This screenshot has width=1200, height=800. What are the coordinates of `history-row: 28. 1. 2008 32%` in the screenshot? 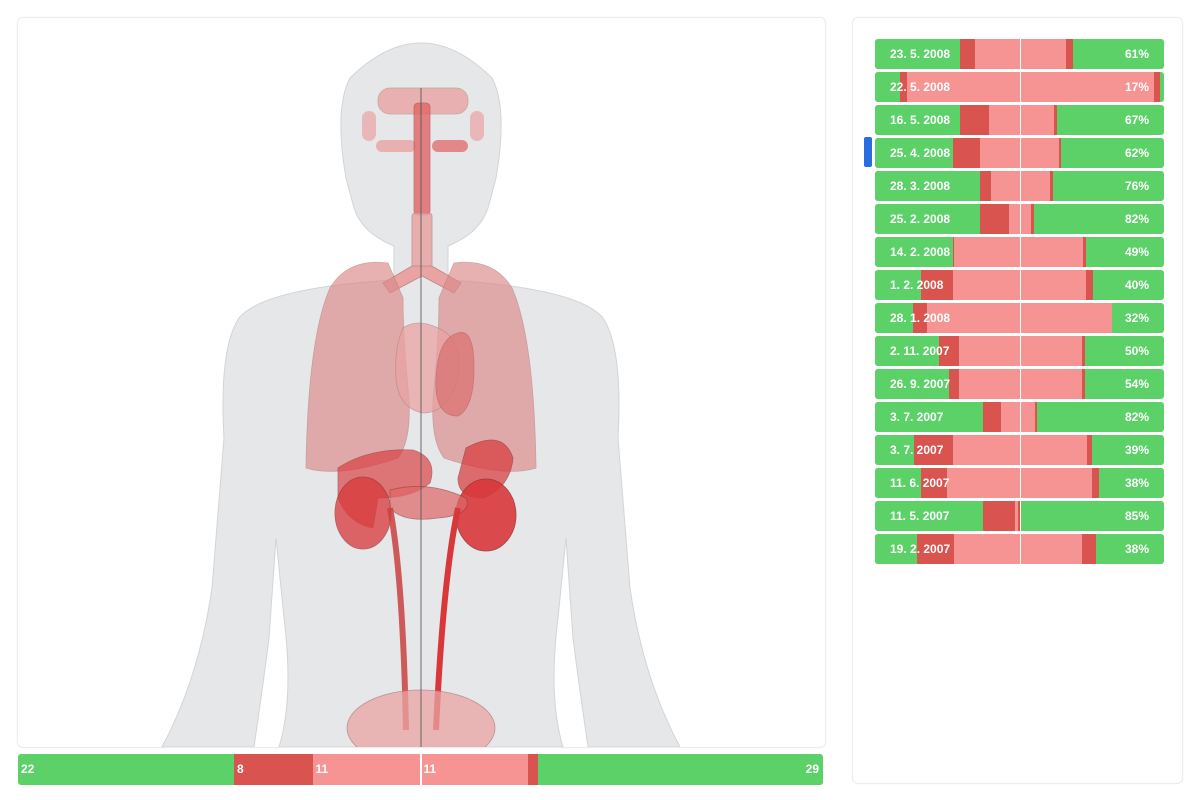 It's located at (1019, 318).